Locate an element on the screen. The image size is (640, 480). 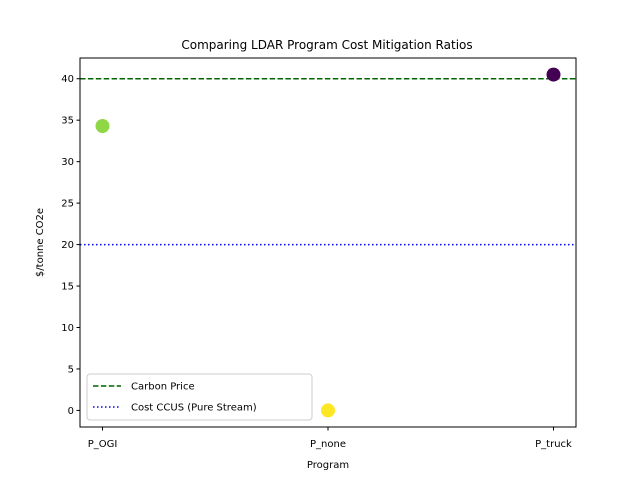
y-tick-label: 15 is located at coordinates (67, 287).